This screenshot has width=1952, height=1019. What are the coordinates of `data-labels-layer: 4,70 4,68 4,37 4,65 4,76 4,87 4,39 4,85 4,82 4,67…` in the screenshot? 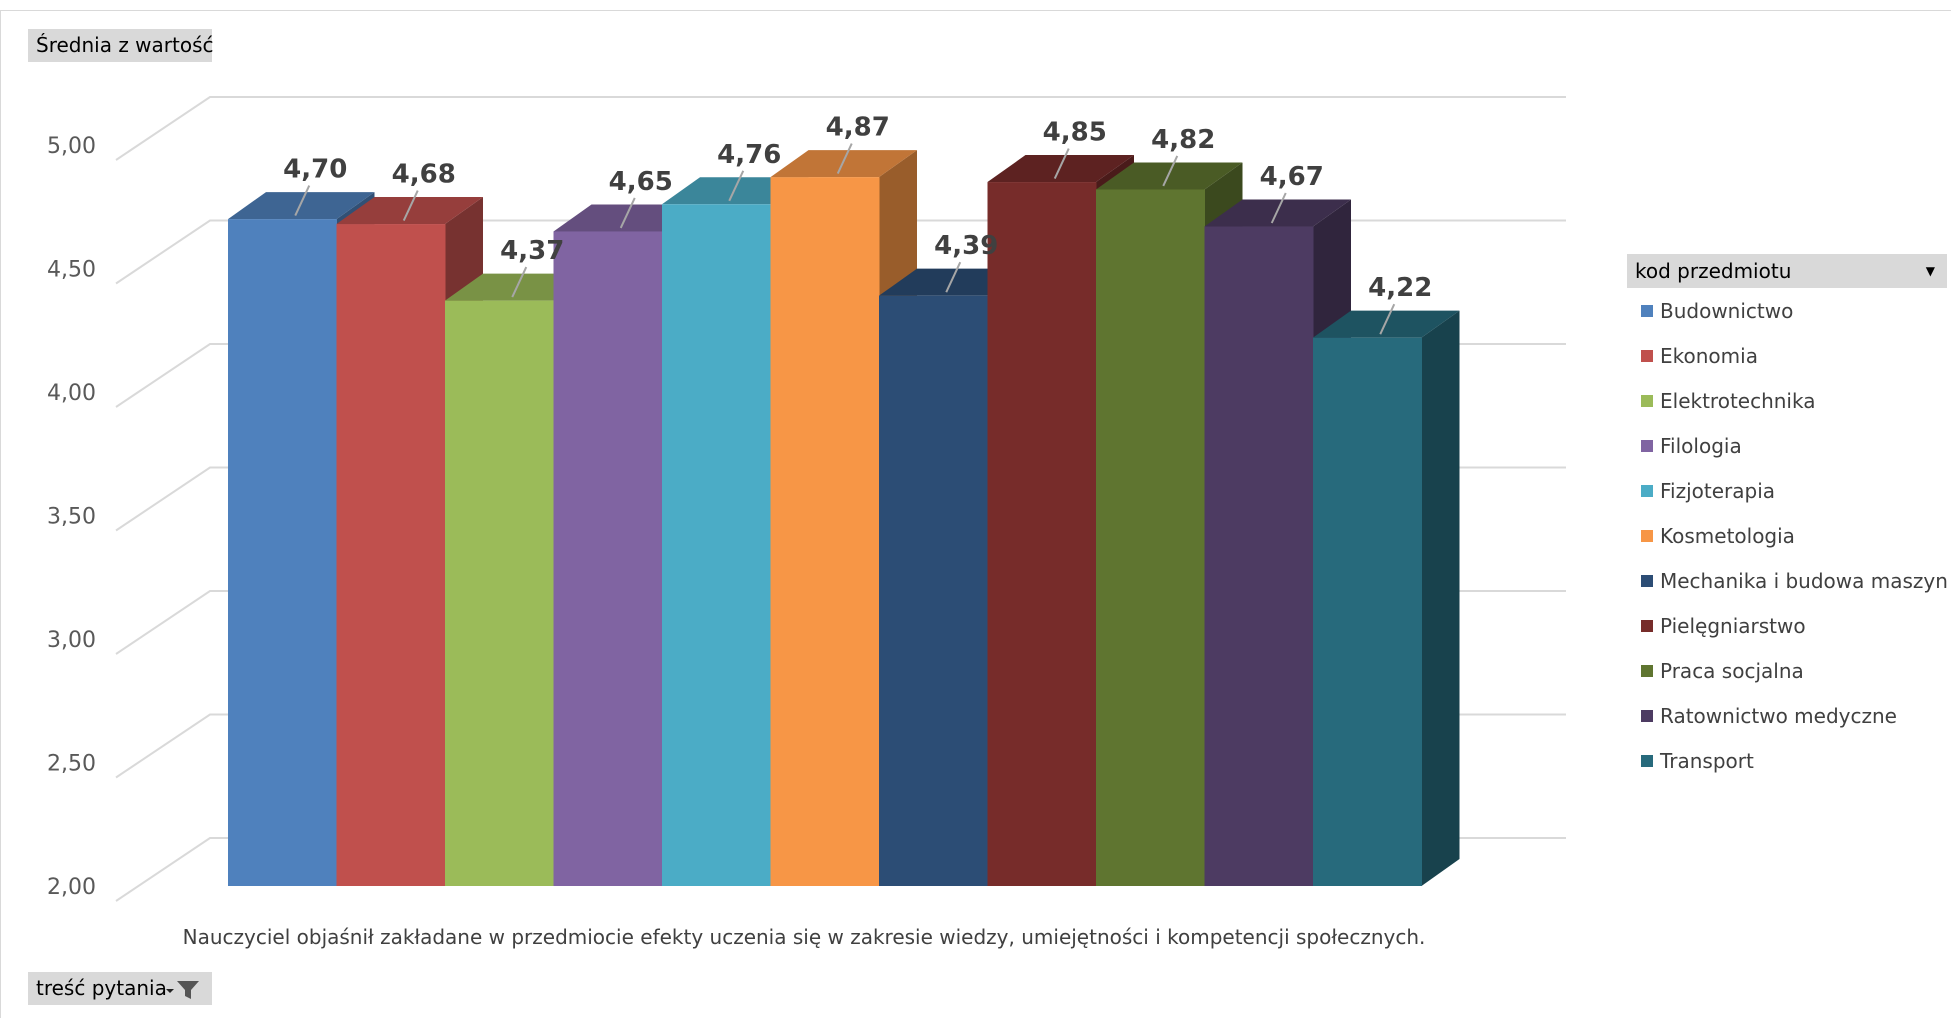 It's located at (857, 224).